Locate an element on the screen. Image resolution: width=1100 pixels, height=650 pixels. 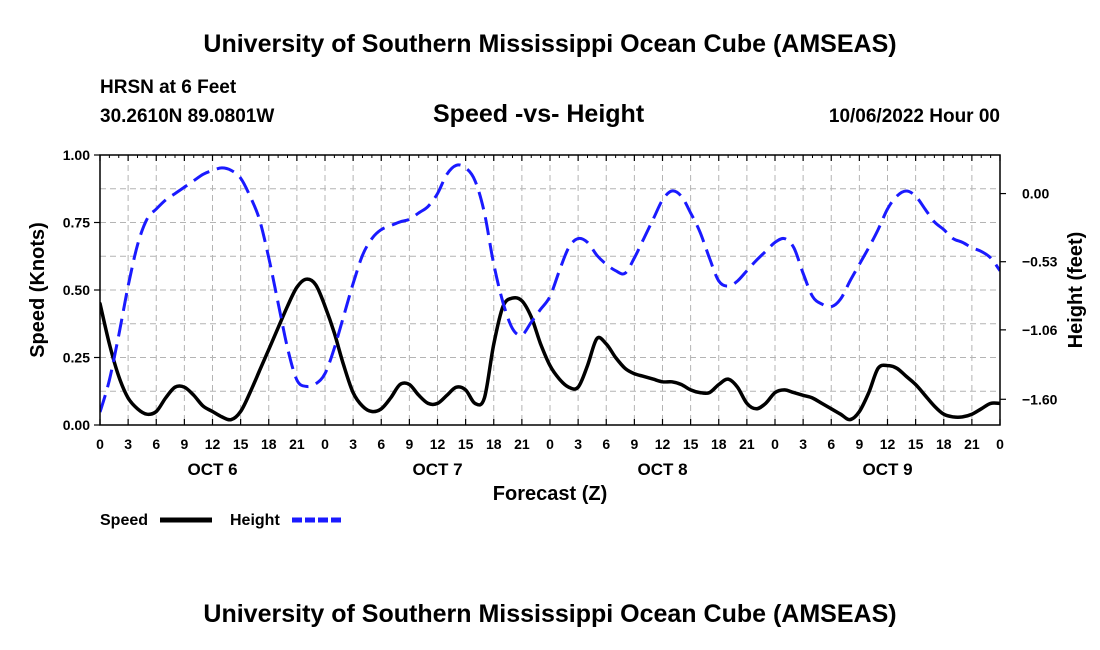
y-tick-label: 0.00 is located at coordinates (76, 425).